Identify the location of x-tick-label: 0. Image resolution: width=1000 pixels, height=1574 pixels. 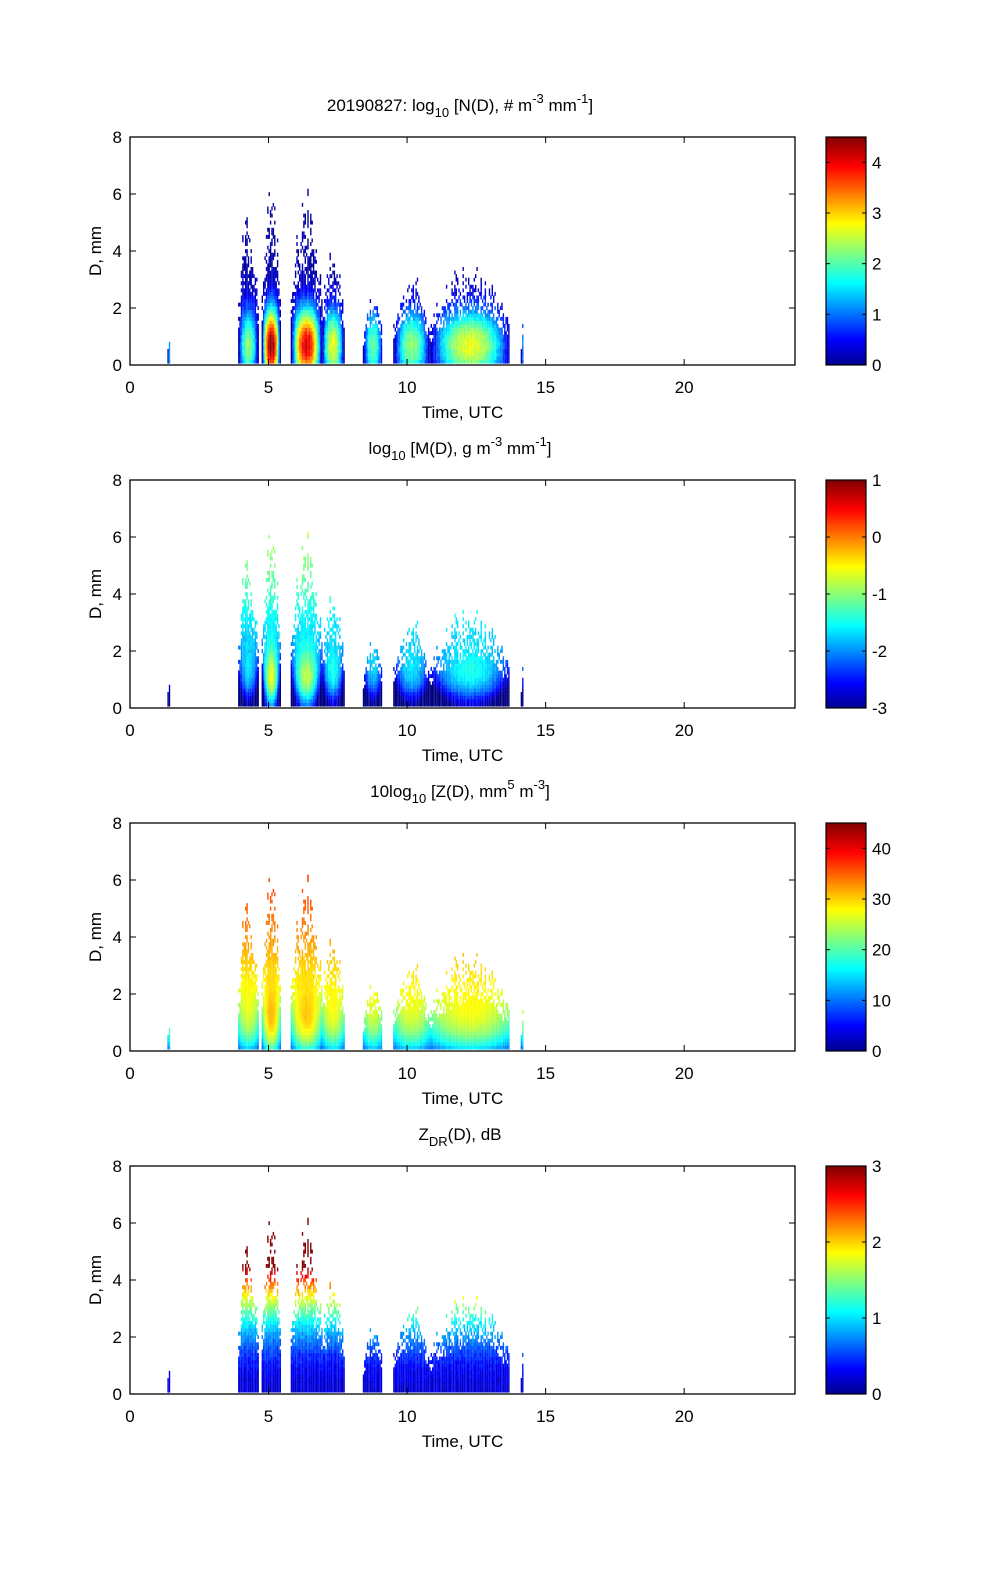
(129, 387).